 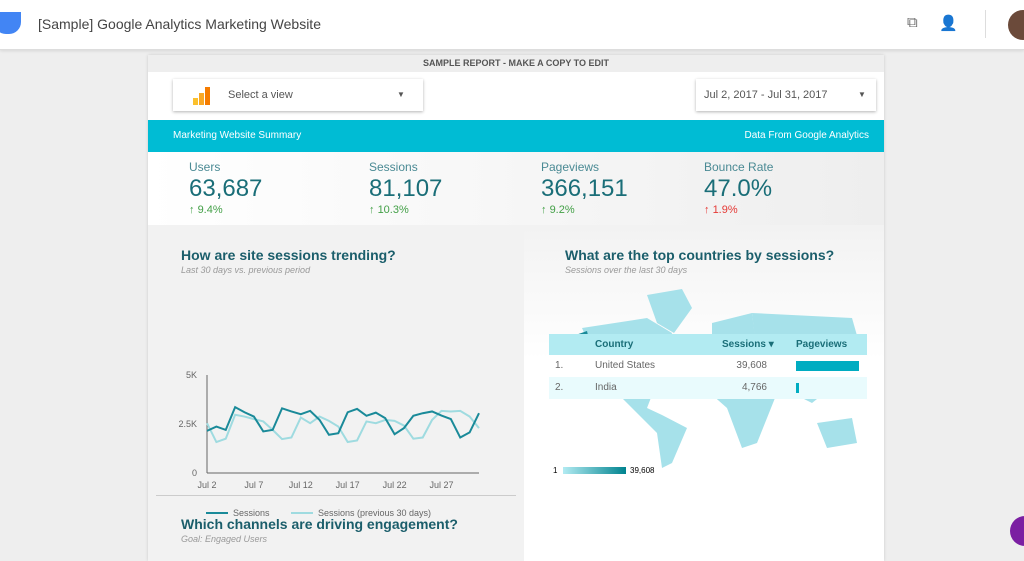 What do you see at coordinates (559, 365) in the screenshot?
I see `row-rank: 1.` at bounding box center [559, 365].